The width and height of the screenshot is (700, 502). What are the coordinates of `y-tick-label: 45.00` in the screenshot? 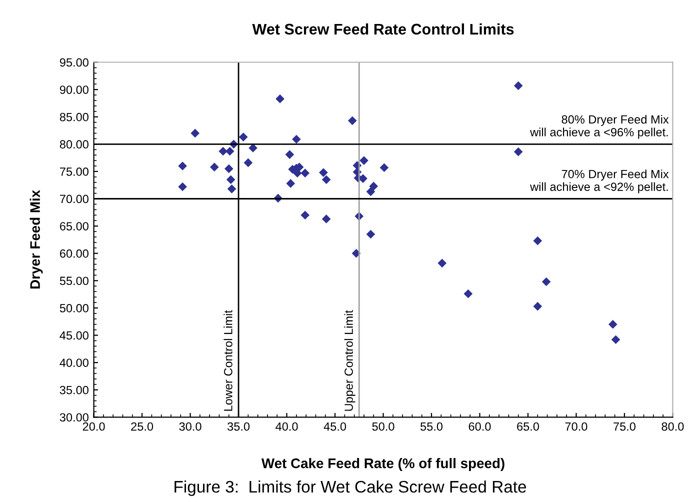 It's located at (74, 335).